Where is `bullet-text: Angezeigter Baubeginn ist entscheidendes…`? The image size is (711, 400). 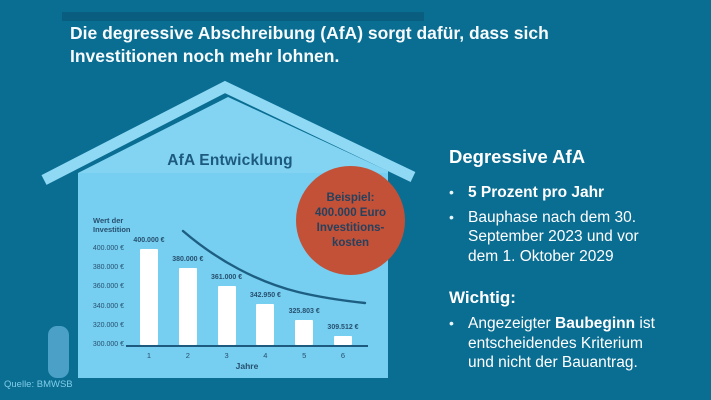 bullet-text: Angezeigter Baubeginn ist entscheidendes… is located at coordinates (568, 343).